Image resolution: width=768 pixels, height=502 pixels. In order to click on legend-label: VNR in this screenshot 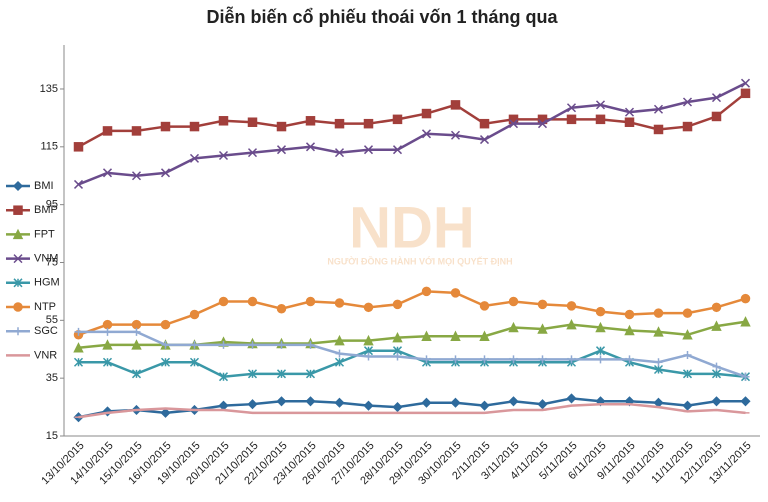, I will do `click(45, 355)`.